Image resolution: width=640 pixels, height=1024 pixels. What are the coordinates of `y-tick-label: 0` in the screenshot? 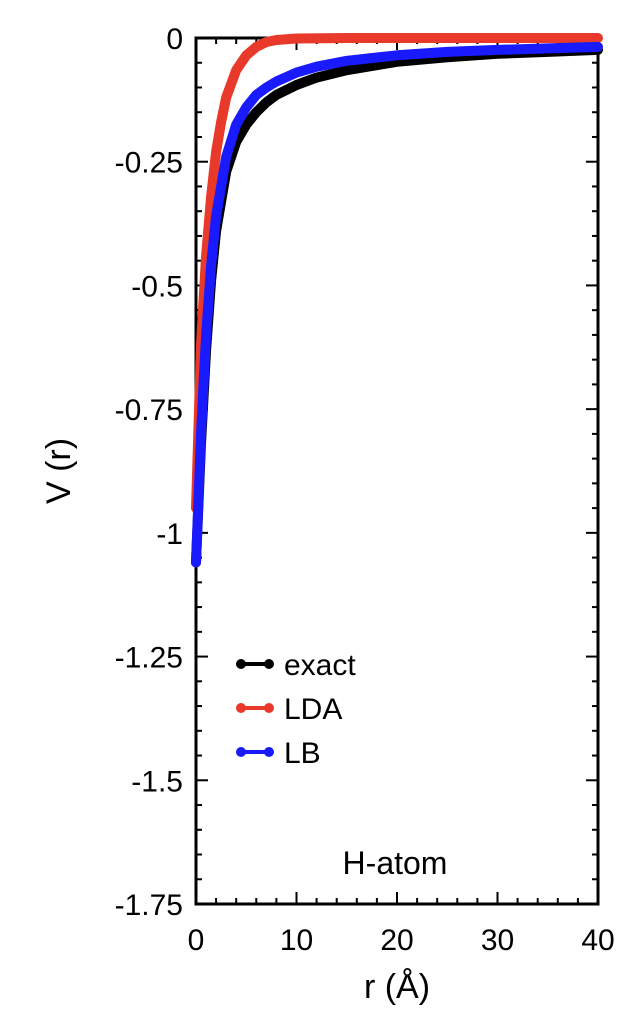 It's located at (174, 39).